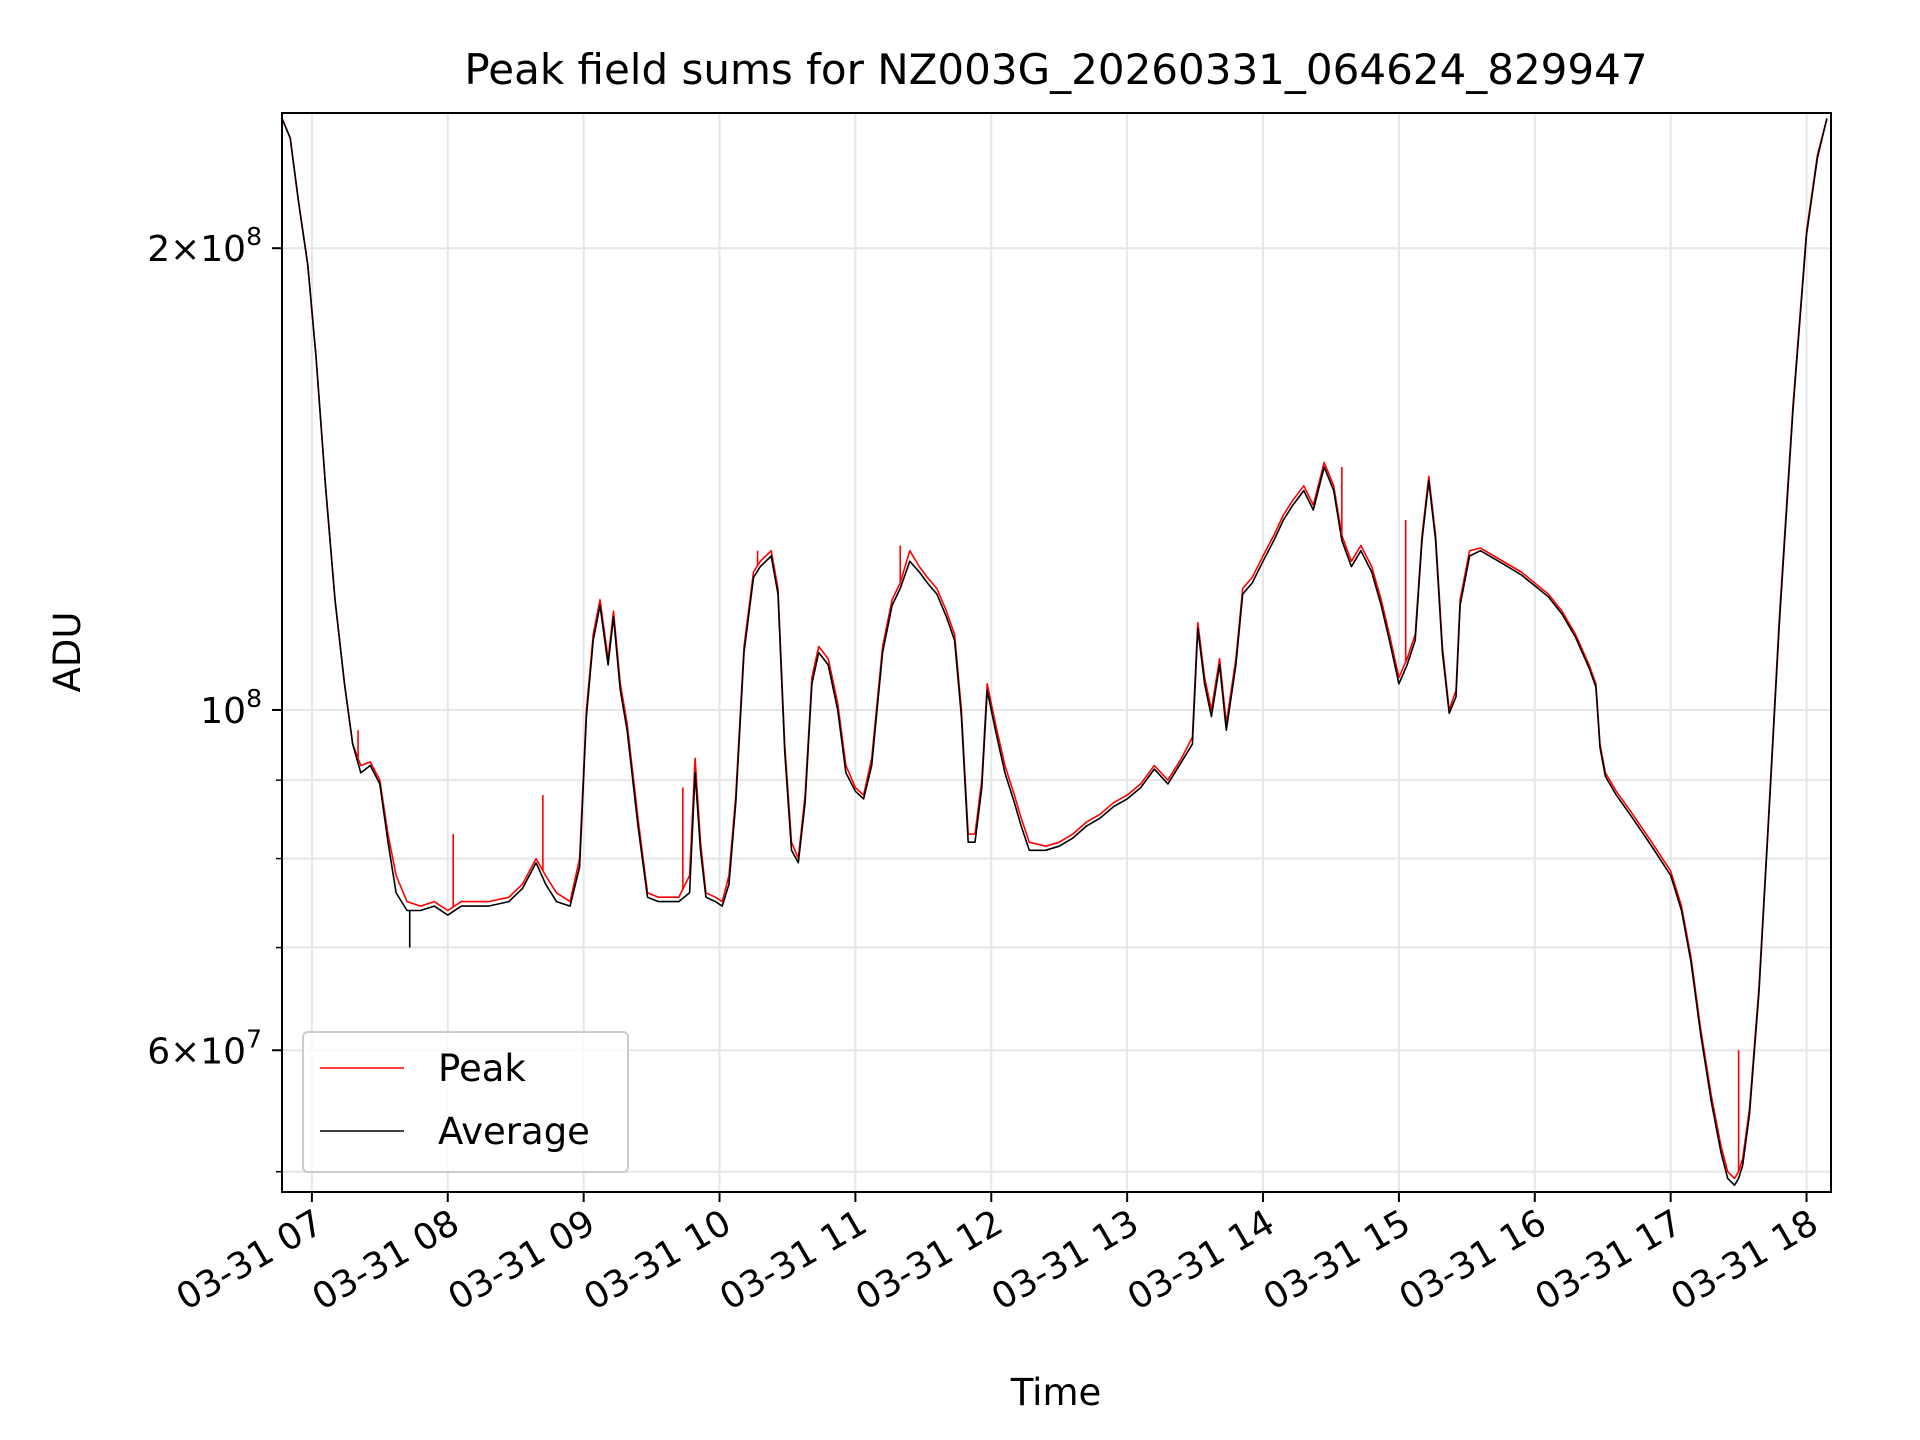 The width and height of the screenshot is (1920, 1440). I want to click on y-tick-exponent: 7, so click(254, 1038).